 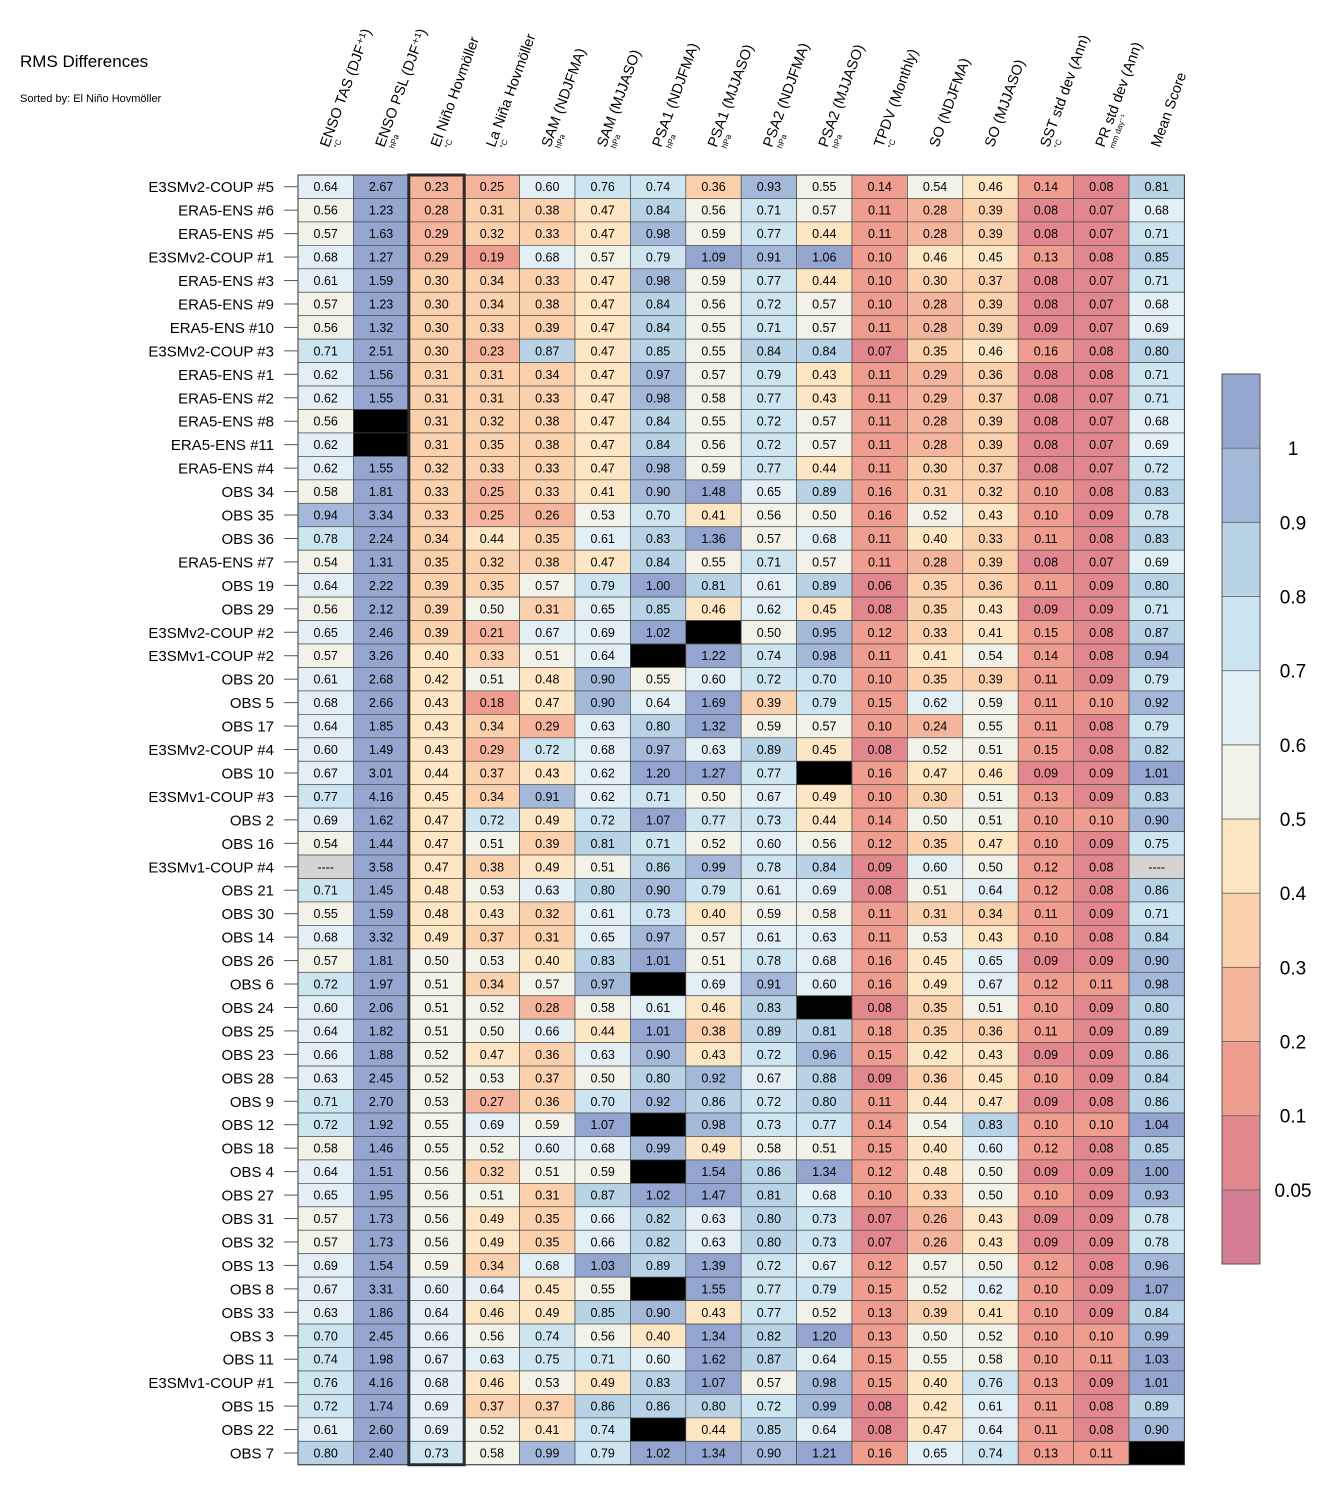 What do you see at coordinates (492, 914) in the screenshot?
I see `cell-value: 0.43` at bounding box center [492, 914].